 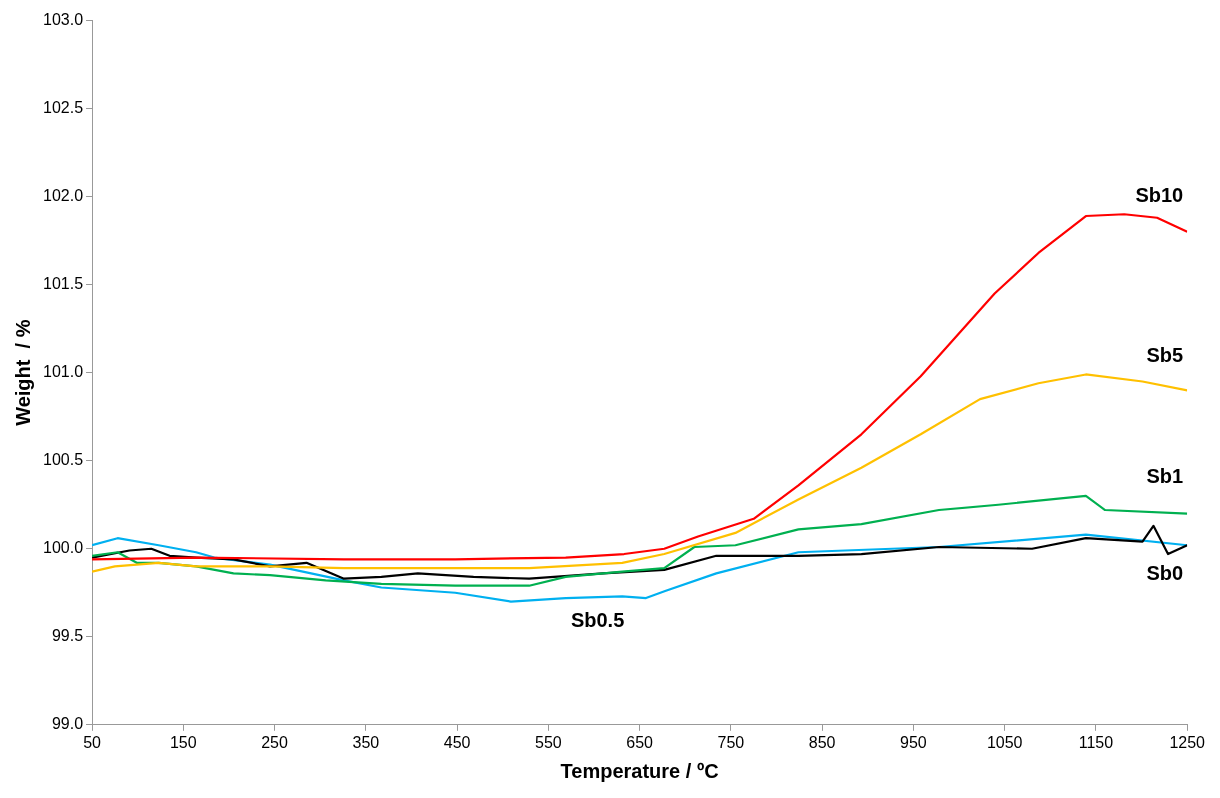 I want to click on series-label: Sb10, so click(x=1159, y=194).